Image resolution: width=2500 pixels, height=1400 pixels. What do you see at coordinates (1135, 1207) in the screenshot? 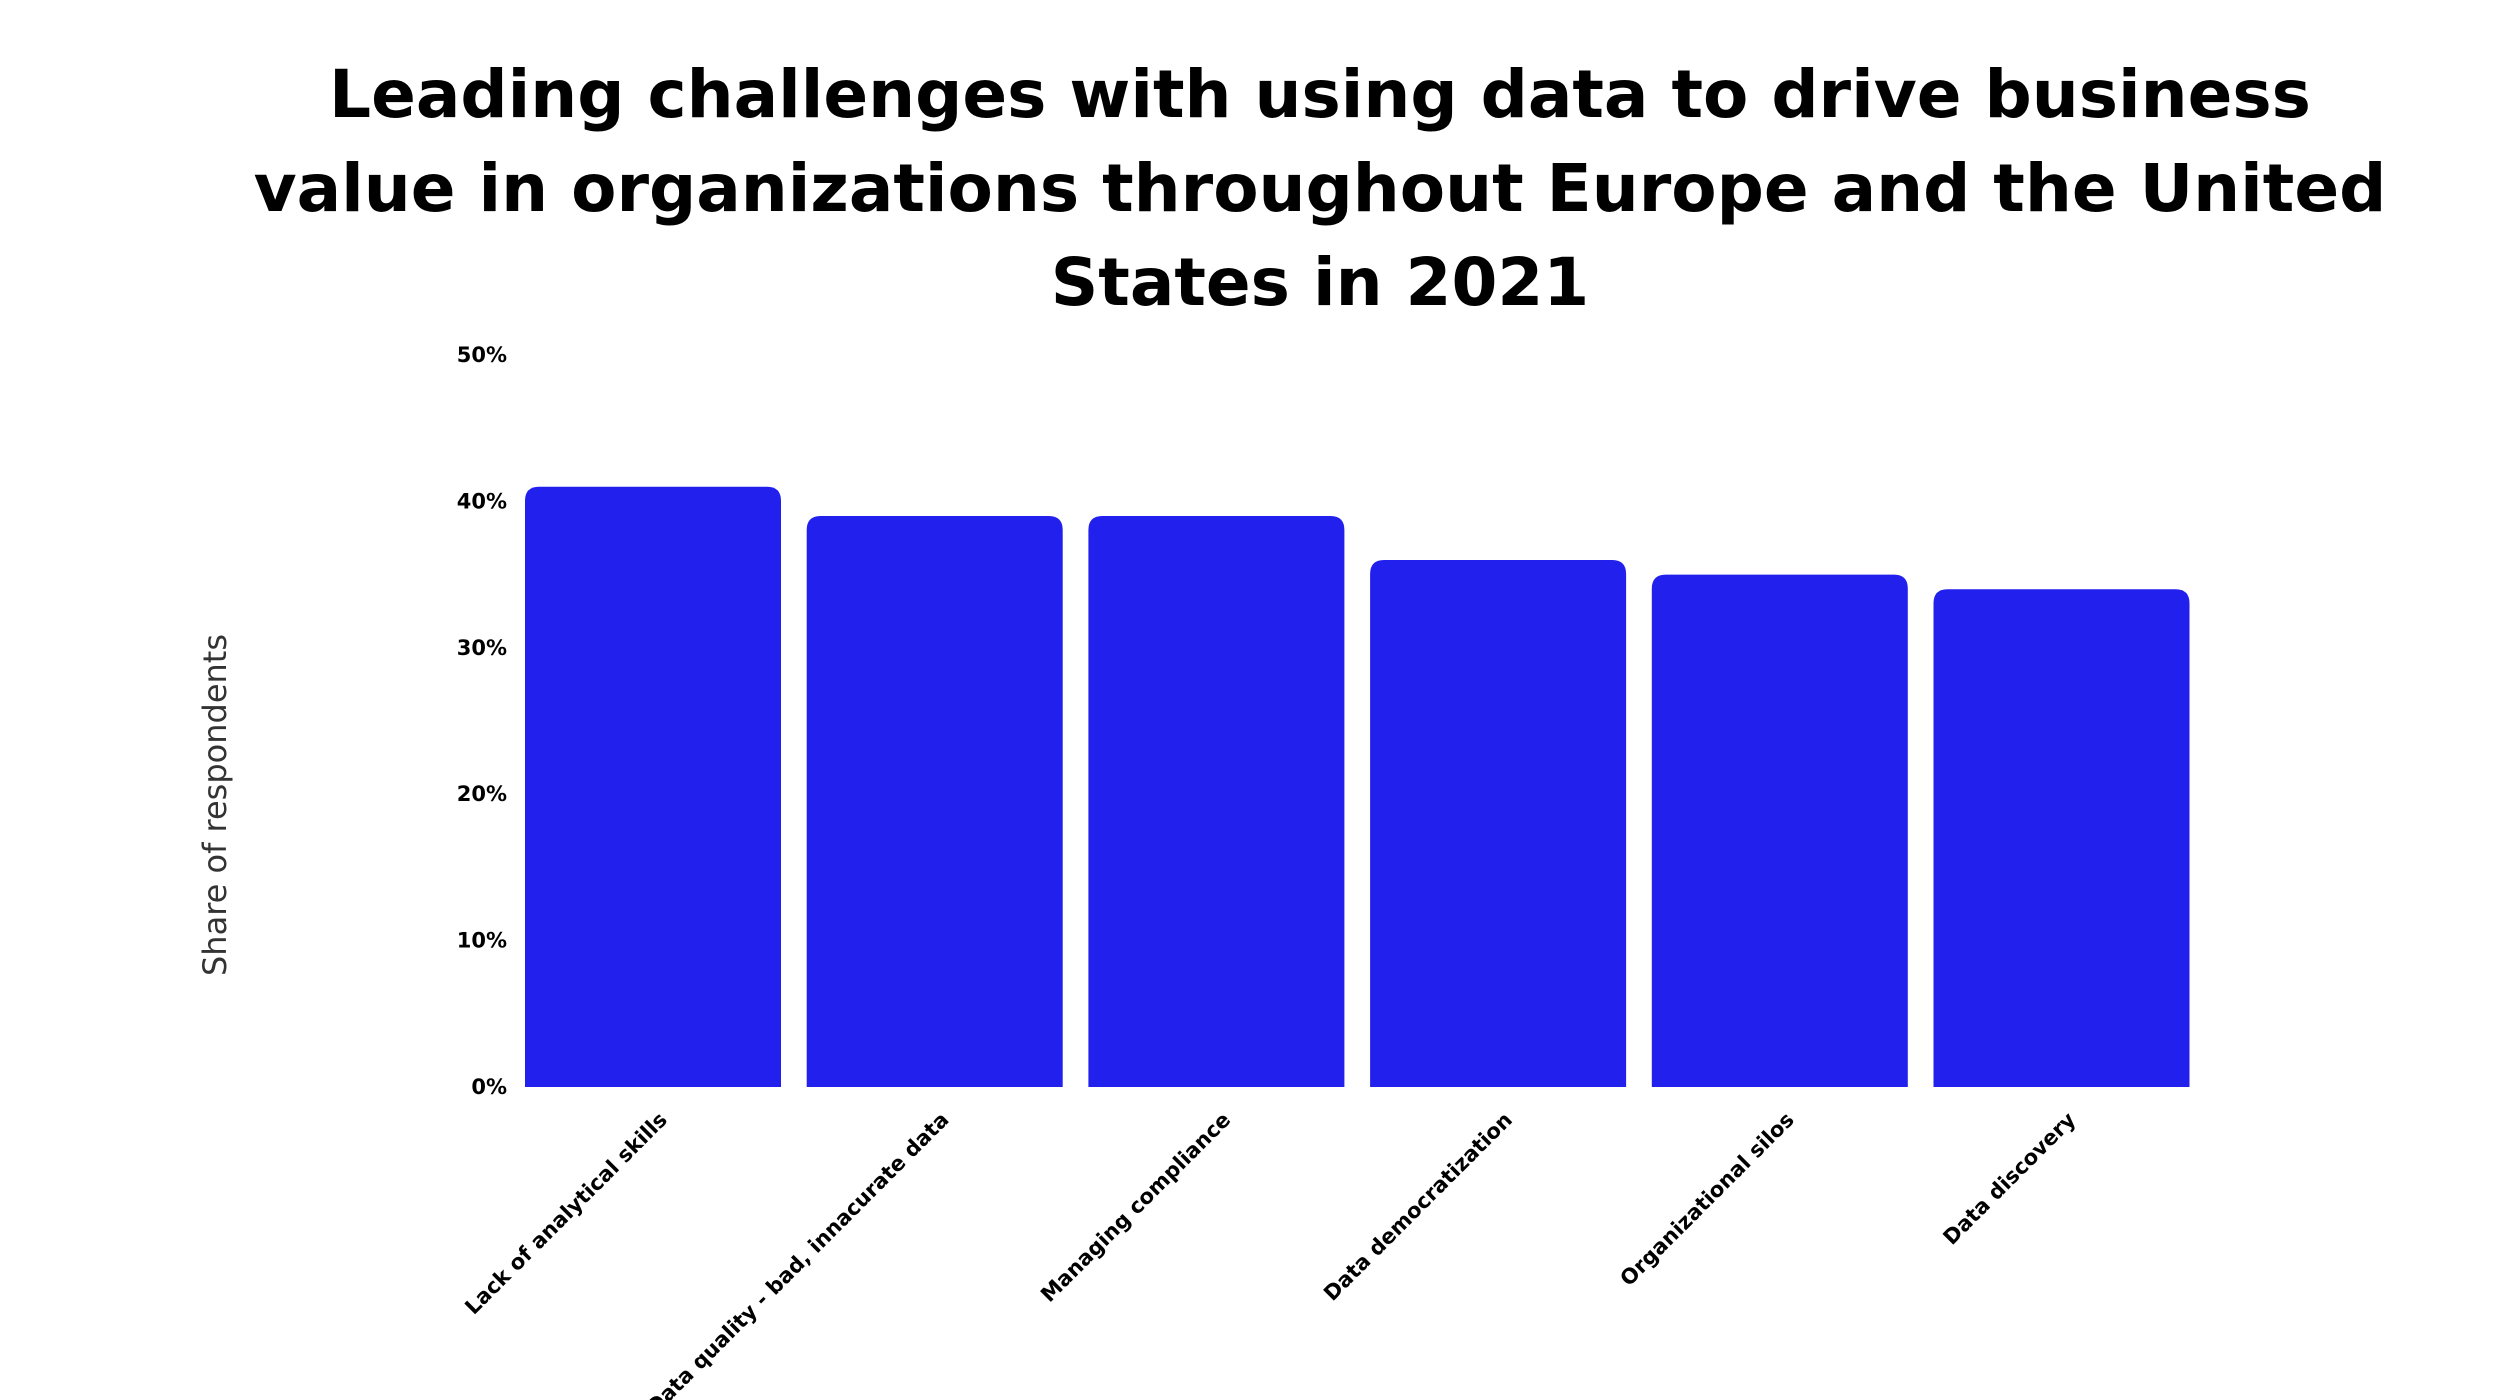
I see `x-tick-label: Managing compliance` at bounding box center [1135, 1207].